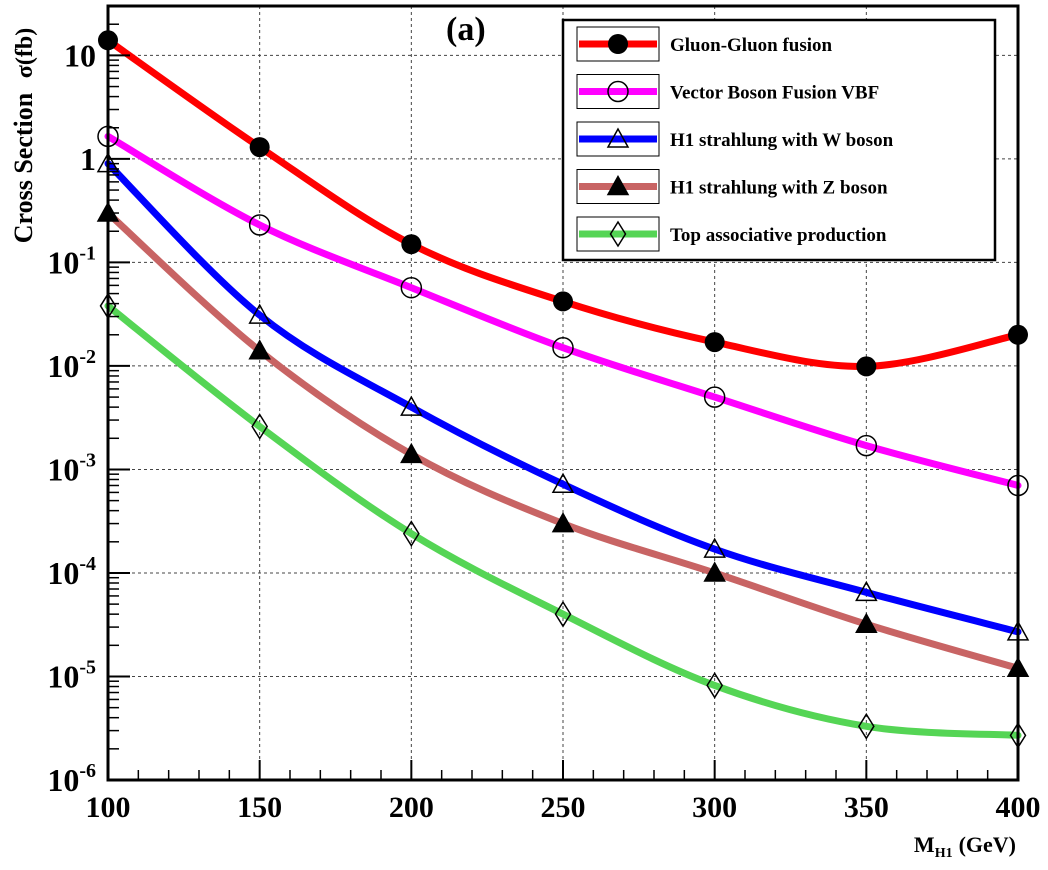 The width and height of the screenshot is (1048, 870). What do you see at coordinates (411, 807) in the screenshot?
I see `x-tick-label: 200` at bounding box center [411, 807].